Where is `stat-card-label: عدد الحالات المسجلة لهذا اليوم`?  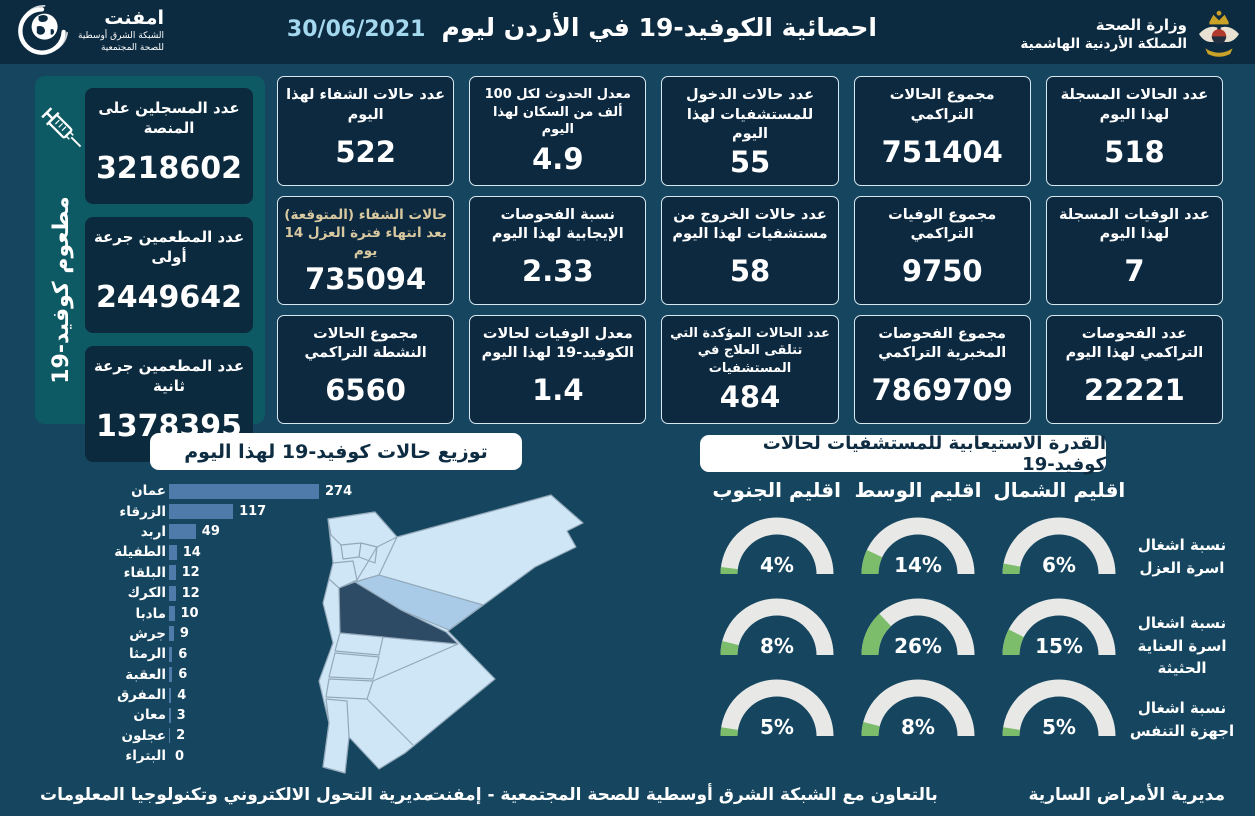 stat-card-label: عدد الحالات المسجلة لهذا اليوم is located at coordinates (1134, 105).